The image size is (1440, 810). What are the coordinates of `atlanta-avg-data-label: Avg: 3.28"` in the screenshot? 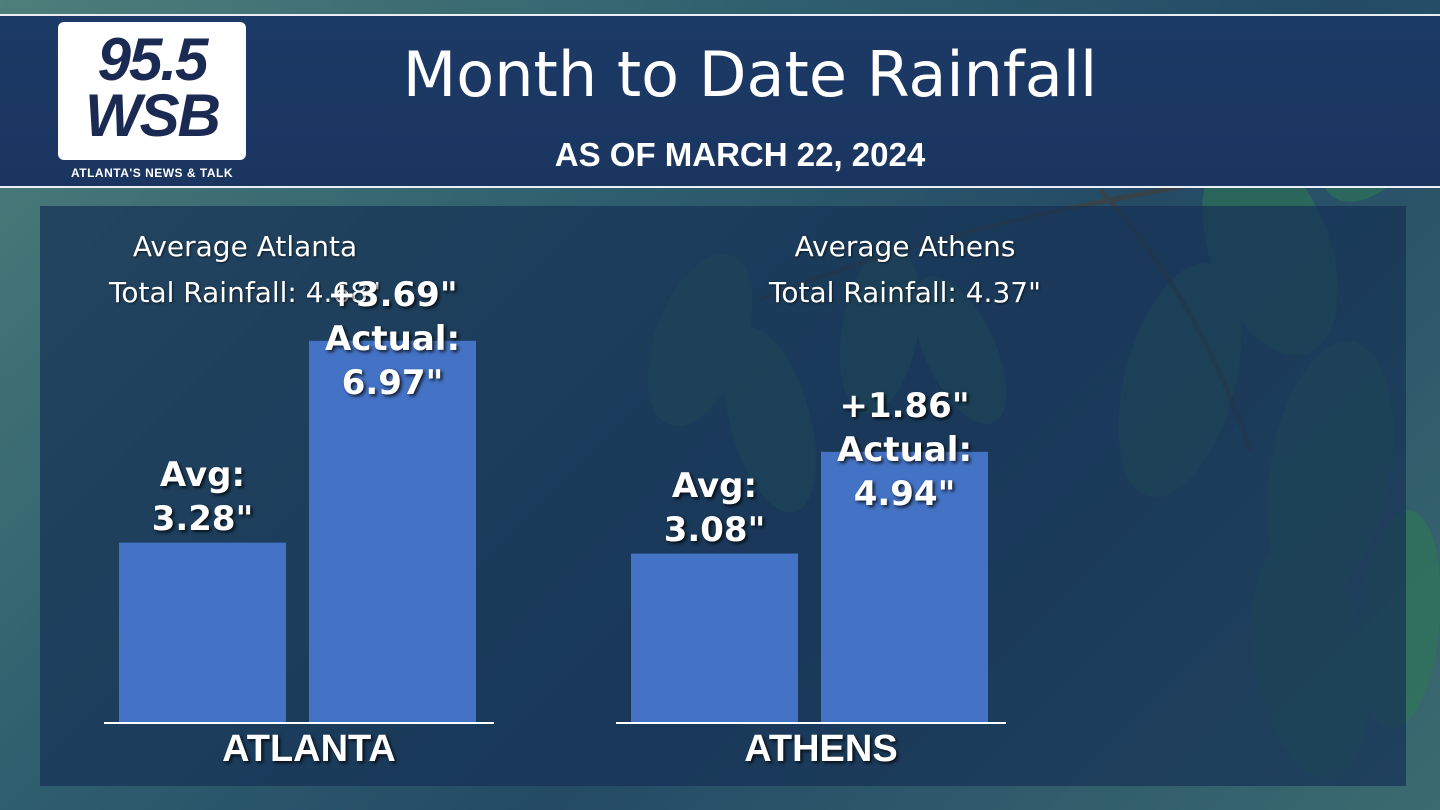 It's located at (202, 496).